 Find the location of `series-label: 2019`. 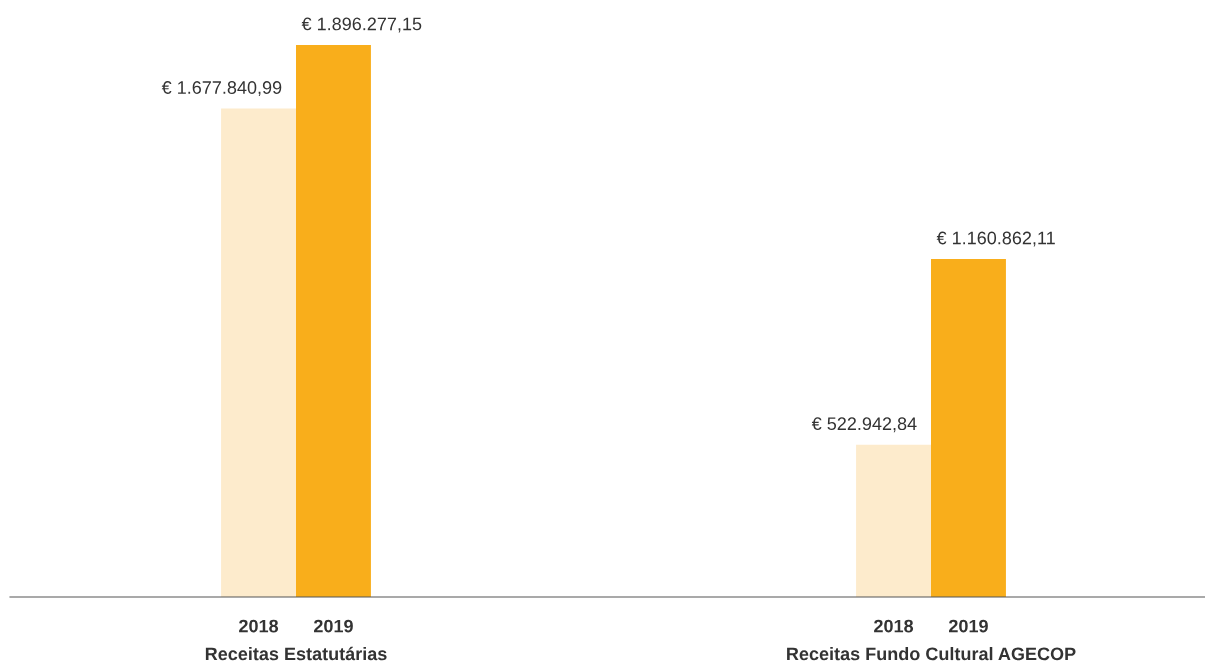

series-label: 2019 is located at coordinates (333, 626).